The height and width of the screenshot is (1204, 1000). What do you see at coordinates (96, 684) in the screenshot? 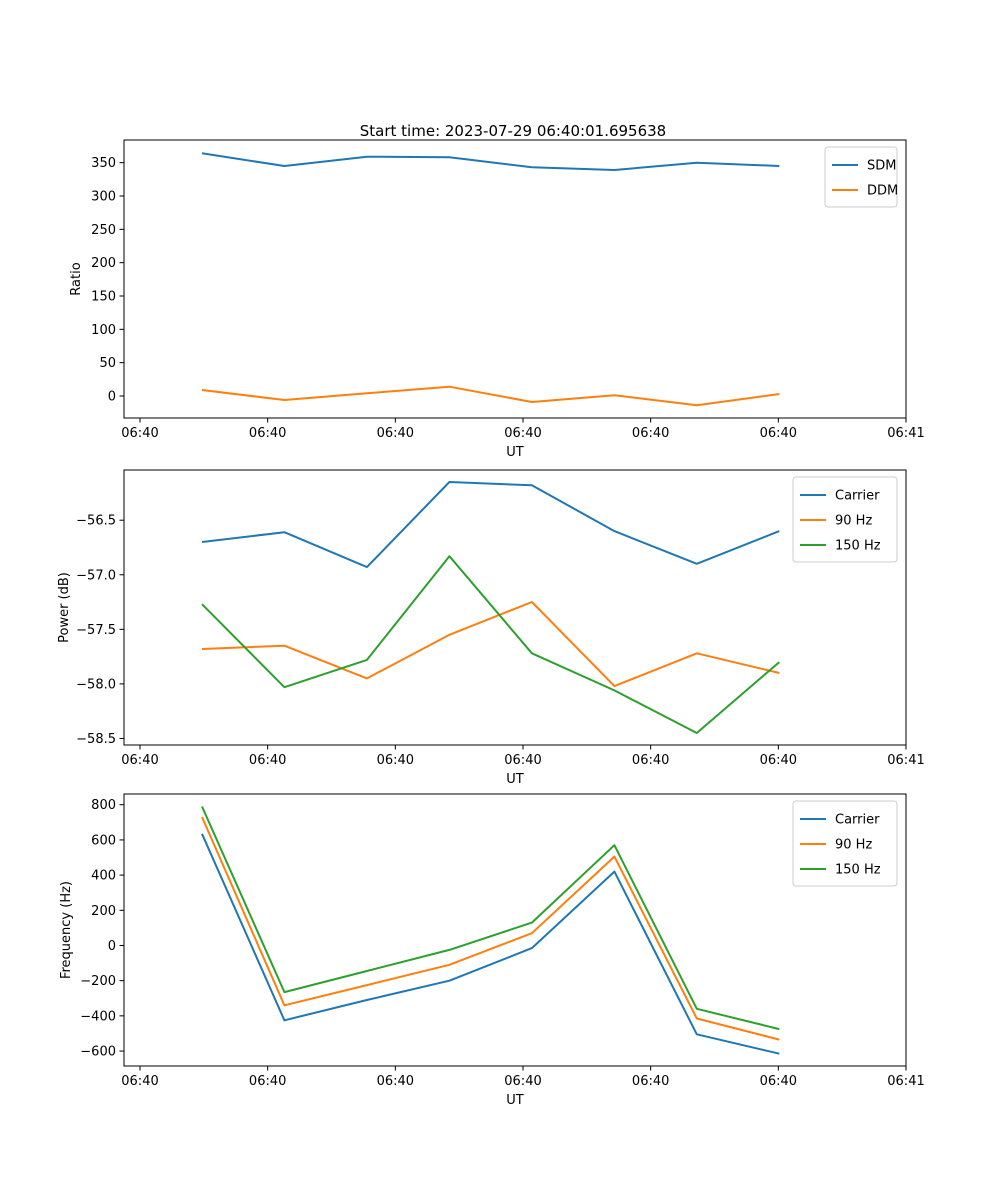
I see `y-tick-label: −58.0` at bounding box center [96, 684].